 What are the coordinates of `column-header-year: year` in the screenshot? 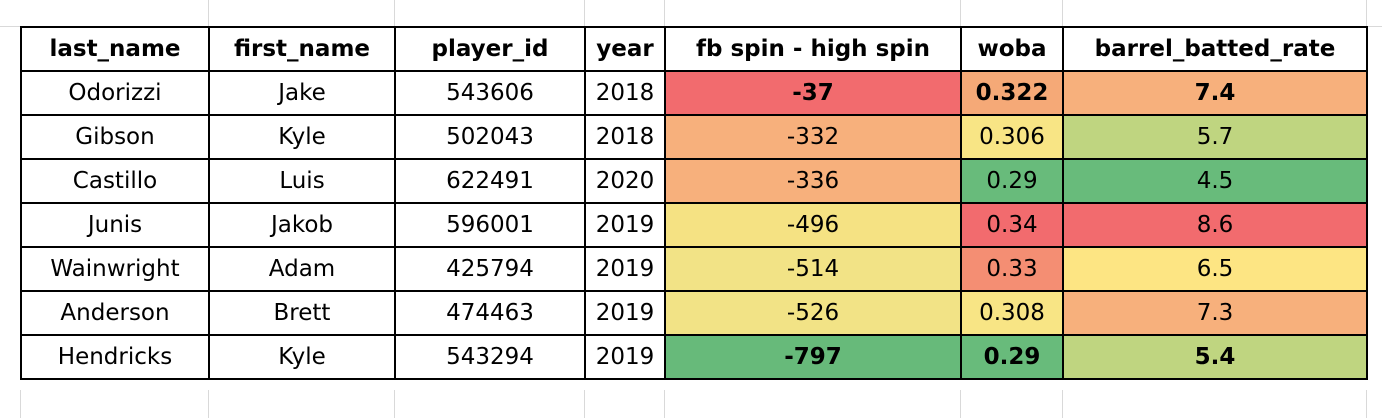 It's located at (625, 49).